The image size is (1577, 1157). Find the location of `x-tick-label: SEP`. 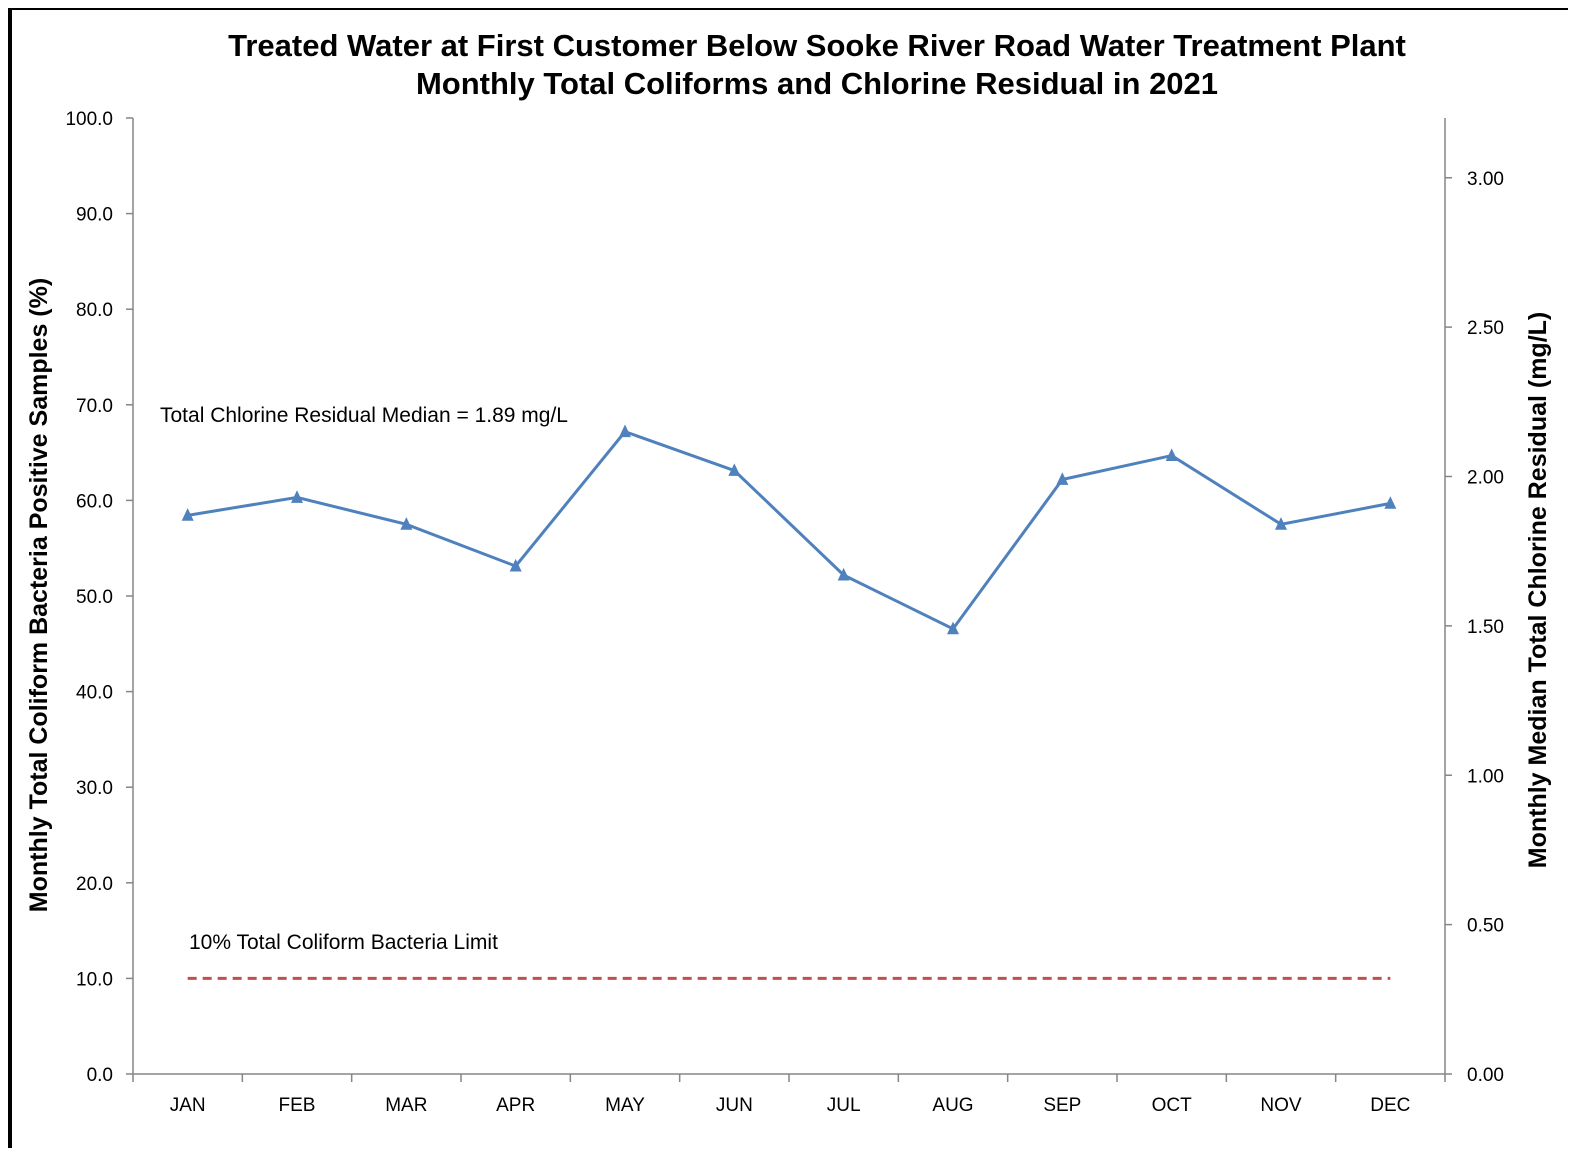

x-tick-label: SEP is located at coordinates (1062, 1105).